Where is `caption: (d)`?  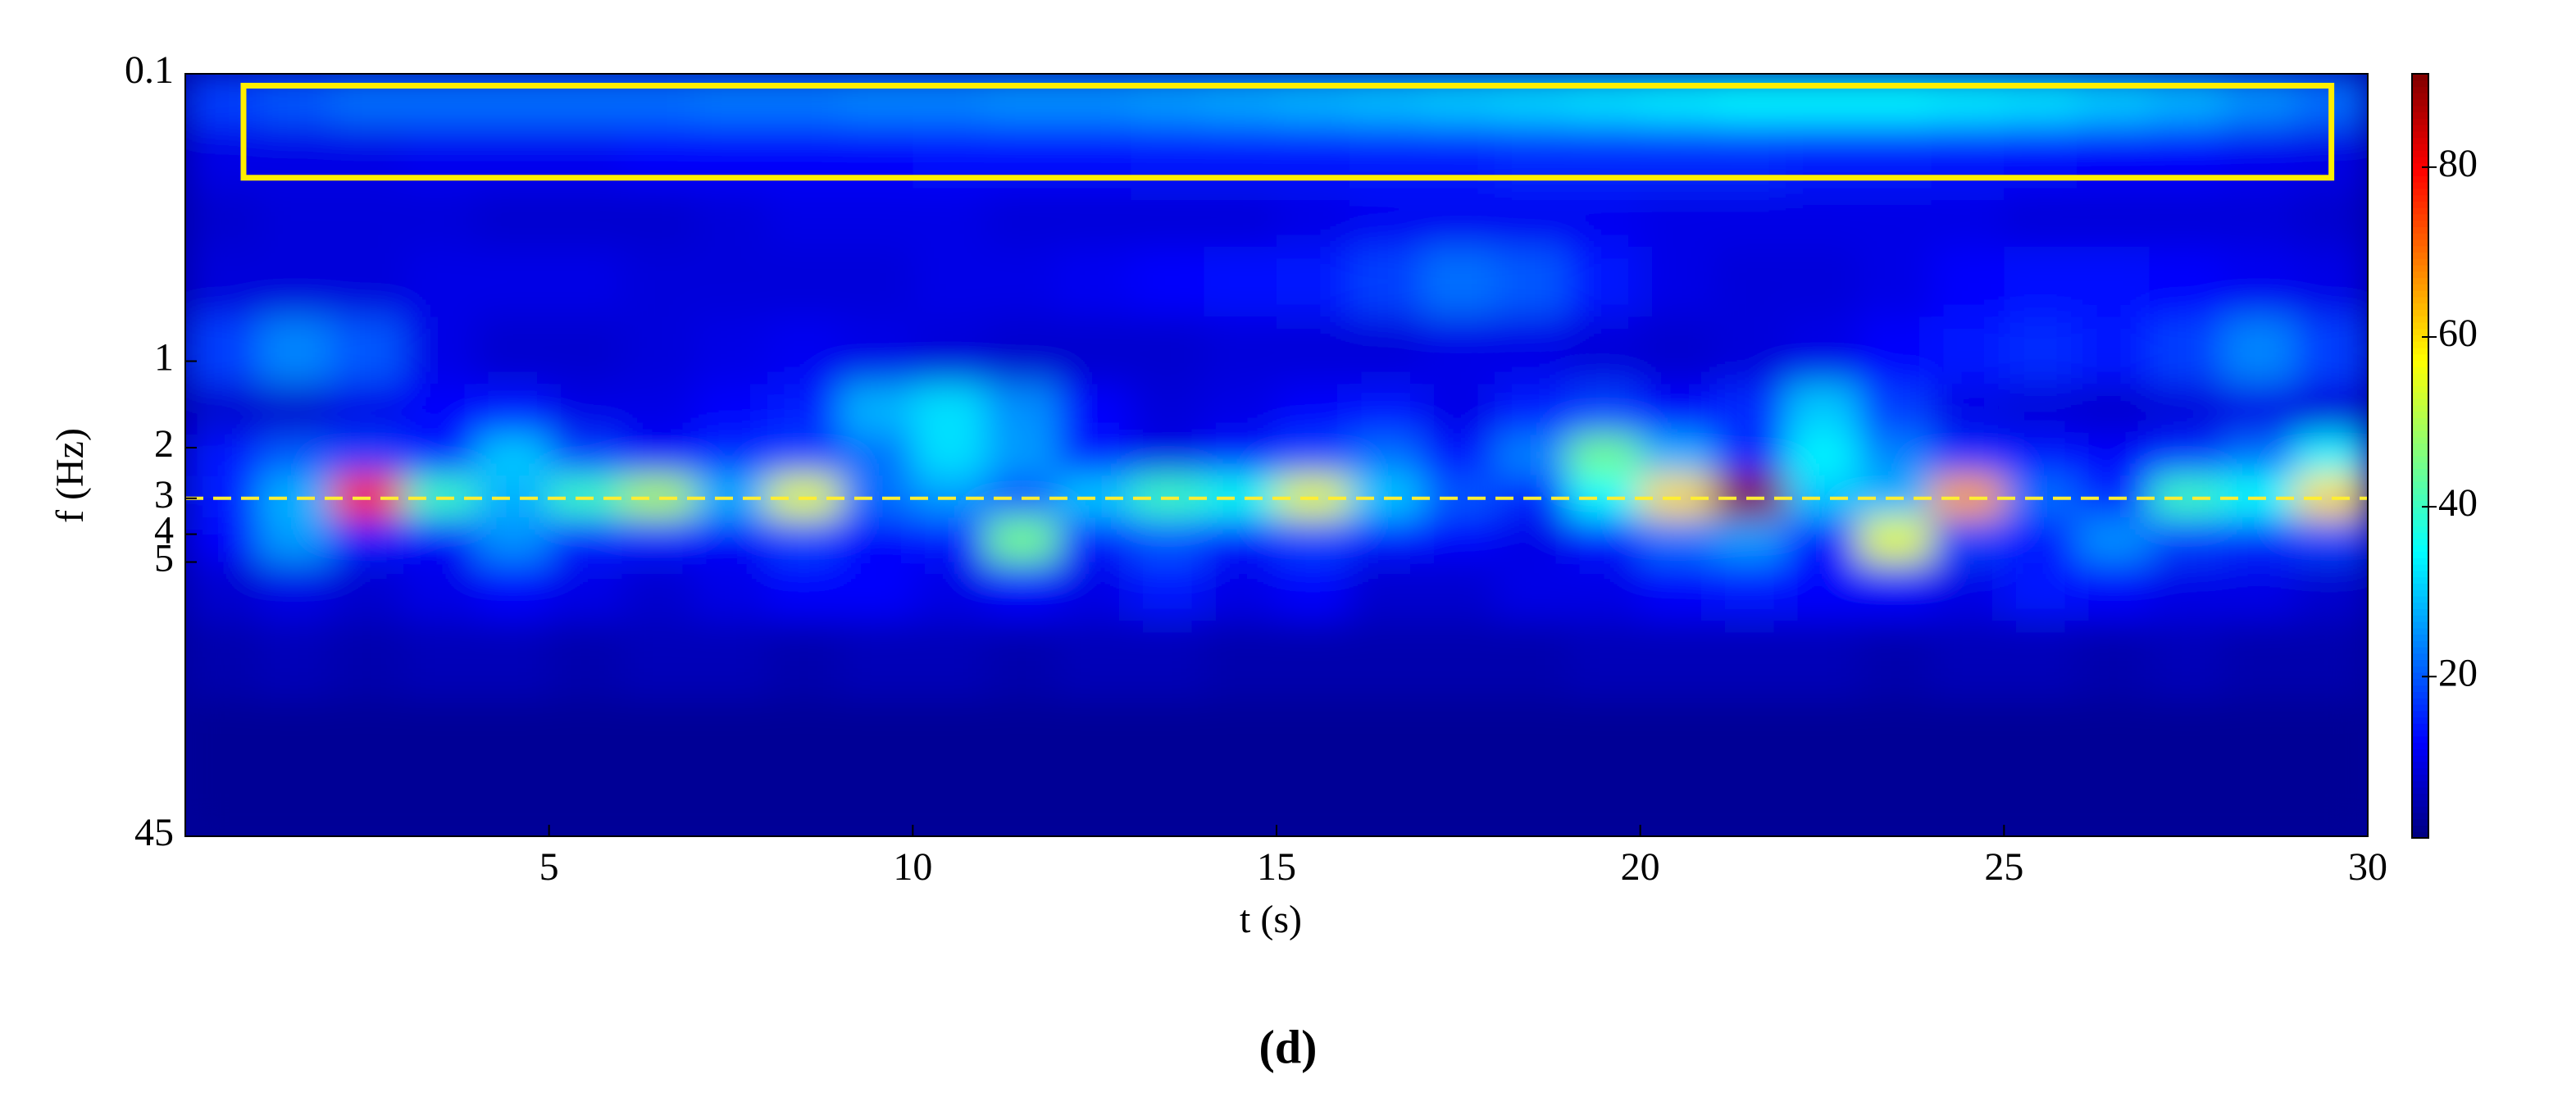 caption: (d) is located at coordinates (1288, 1047).